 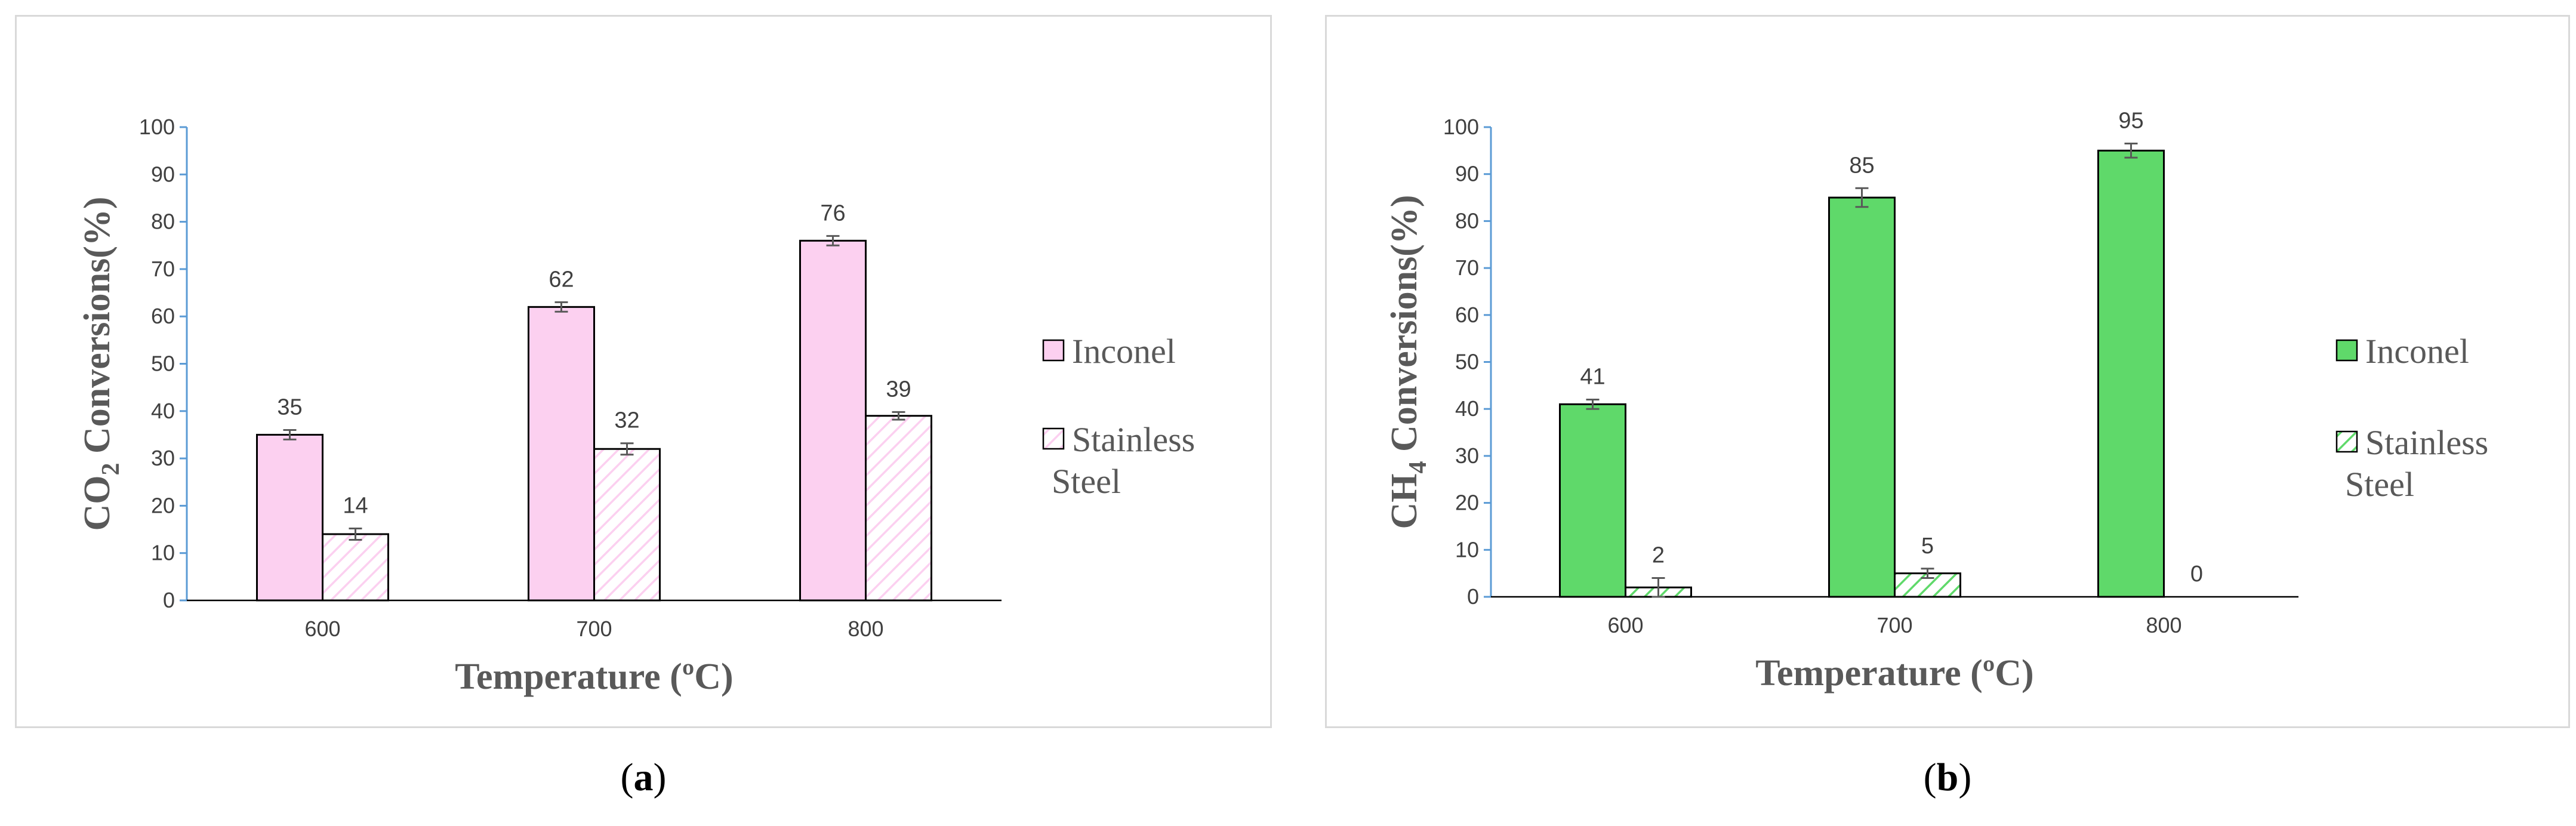 What do you see at coordinates (355, 506) in the screenshot?
I see `data-label: 14` at bounding box center [355, 506].